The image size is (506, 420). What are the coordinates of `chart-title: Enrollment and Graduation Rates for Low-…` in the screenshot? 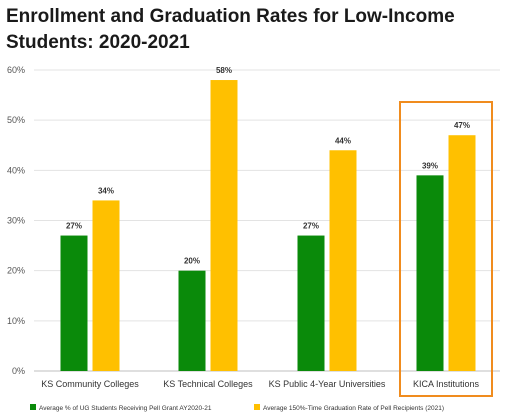 It's located at (253, 30).